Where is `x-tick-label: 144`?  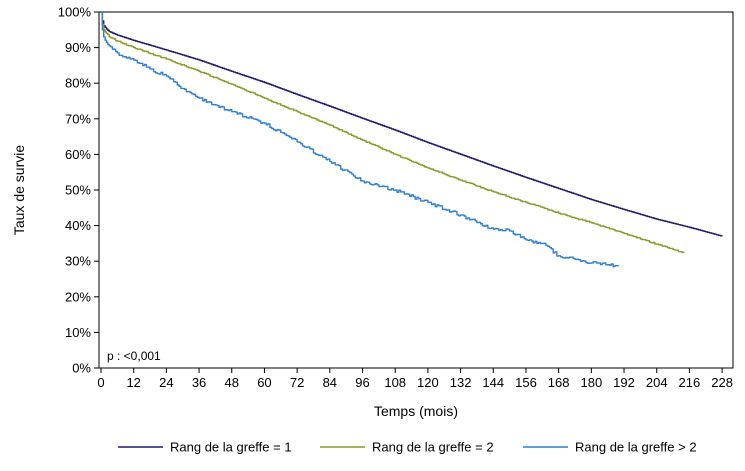
x-tick-label: 144 is located at coordinates (493, 382).